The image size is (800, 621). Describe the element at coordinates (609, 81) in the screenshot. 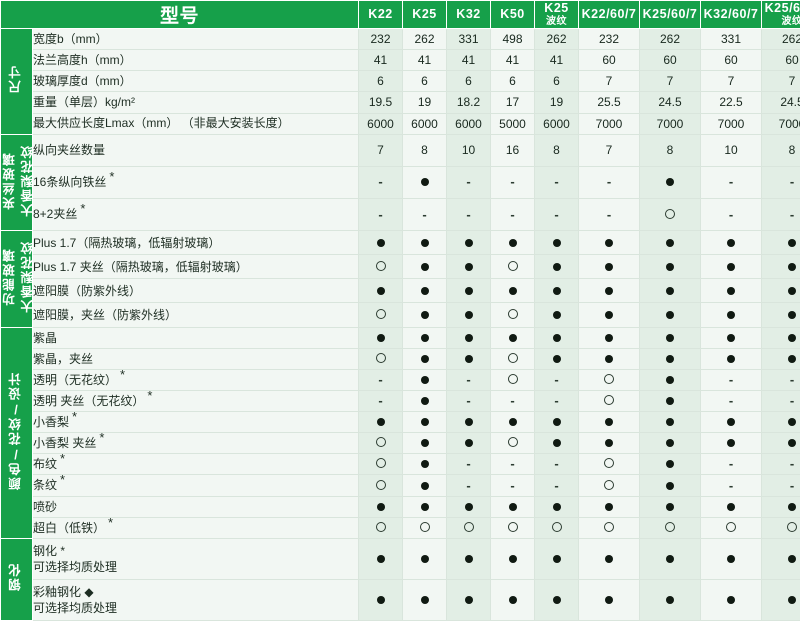

I see `cell-r0-2-c5: 7` at that location.